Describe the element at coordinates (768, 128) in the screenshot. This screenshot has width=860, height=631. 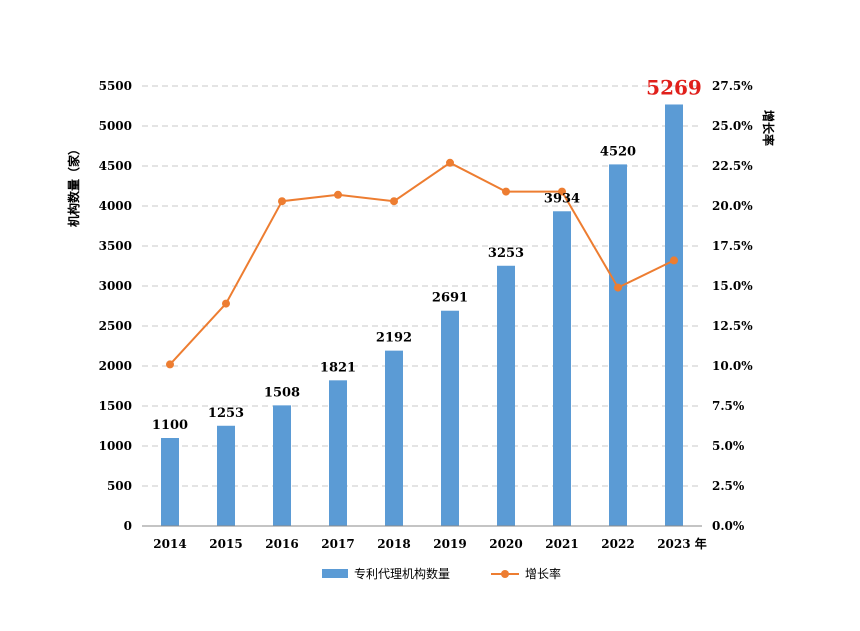
I see `y-axis-right-label: 增长率` at that location.